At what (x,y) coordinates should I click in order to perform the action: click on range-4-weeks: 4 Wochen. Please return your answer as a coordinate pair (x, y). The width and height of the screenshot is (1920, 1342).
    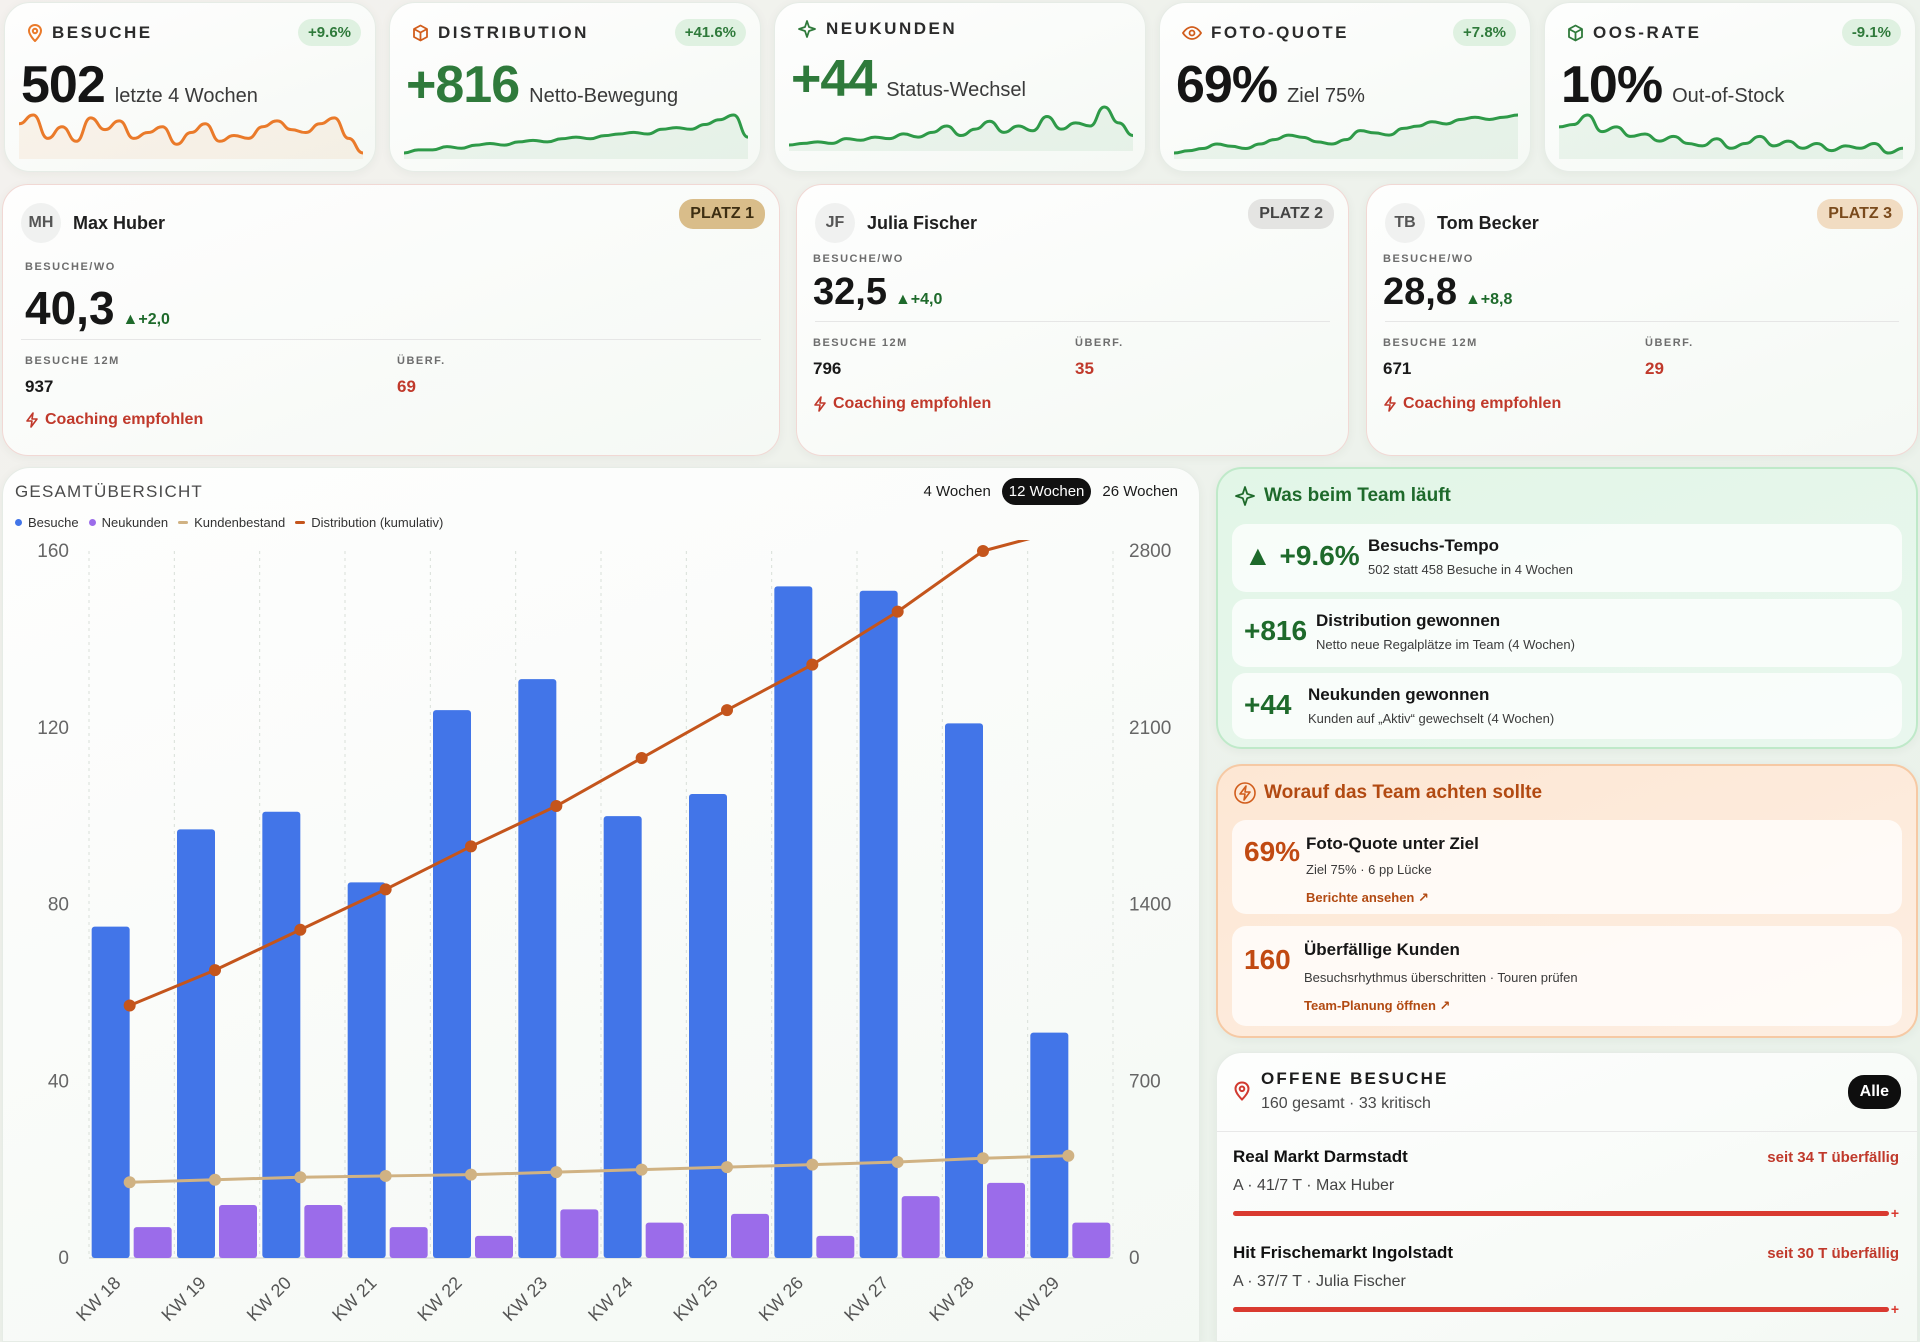
    Looking at the image, I should click on (957, 491).